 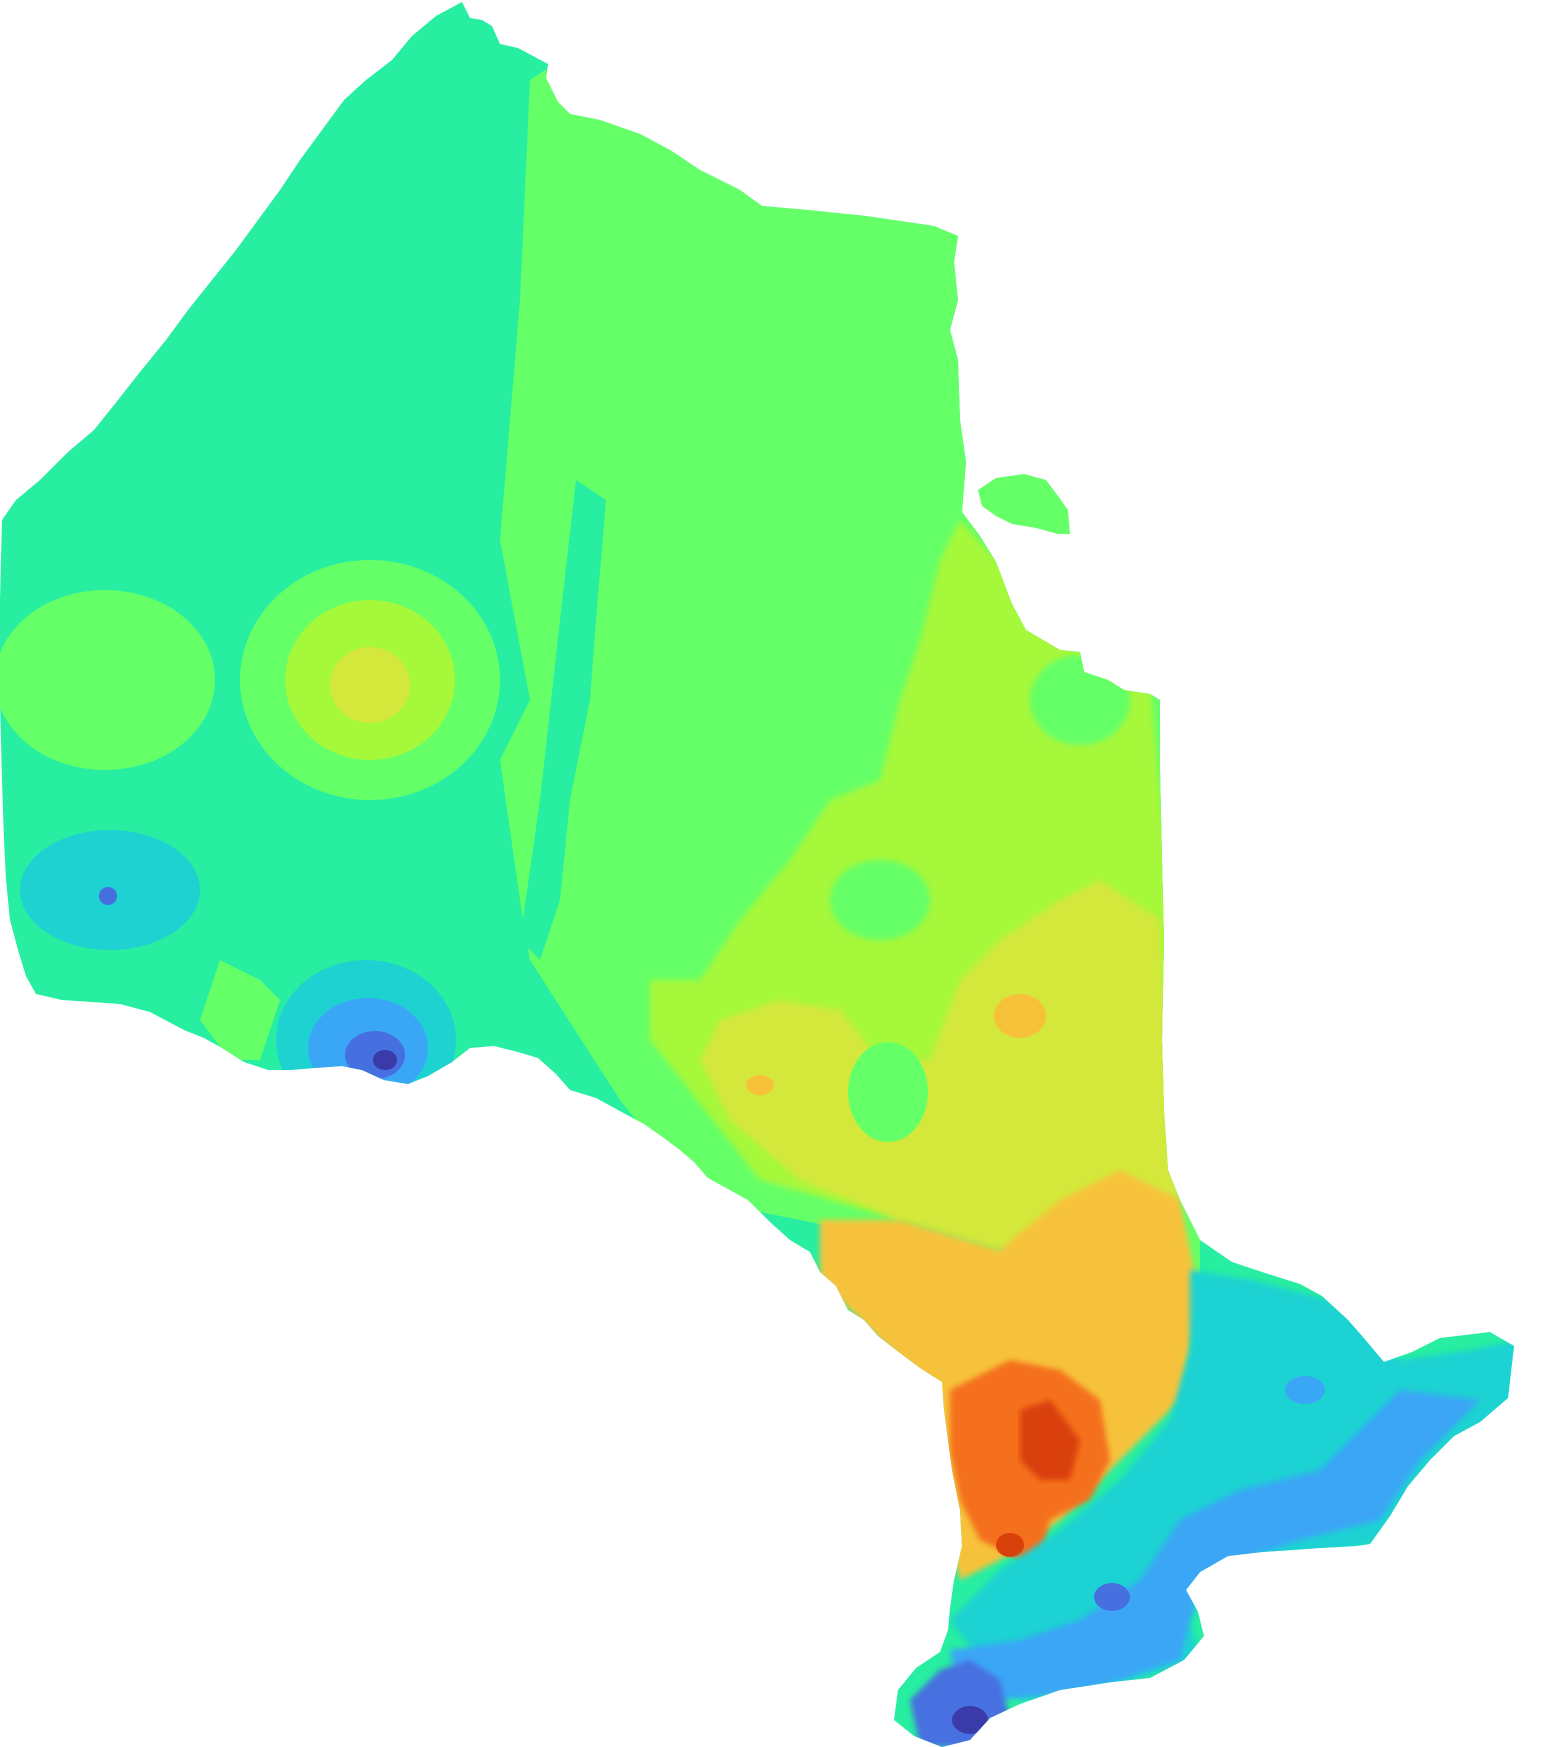 What do you see at coordinates (1215, 1545) in the screenshot?
I see `zone-se-blue` at bounding box center [1215, 1545].